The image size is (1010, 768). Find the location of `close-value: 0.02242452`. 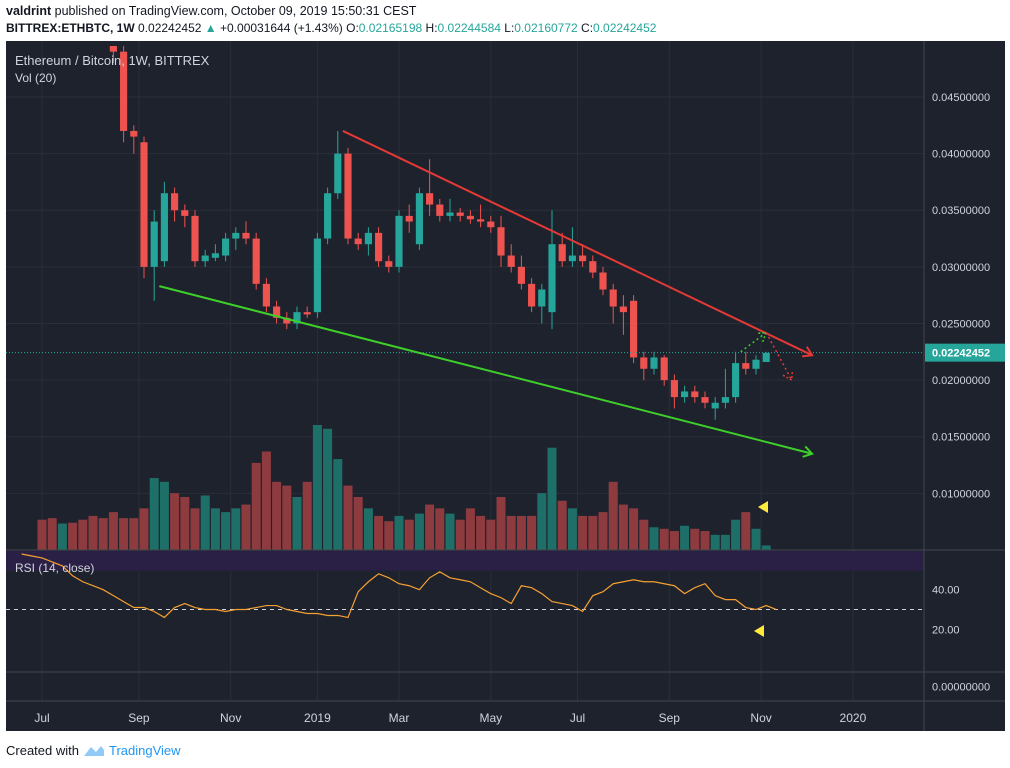

close-value: 0.02242452 is located at coordinates (625, 28).